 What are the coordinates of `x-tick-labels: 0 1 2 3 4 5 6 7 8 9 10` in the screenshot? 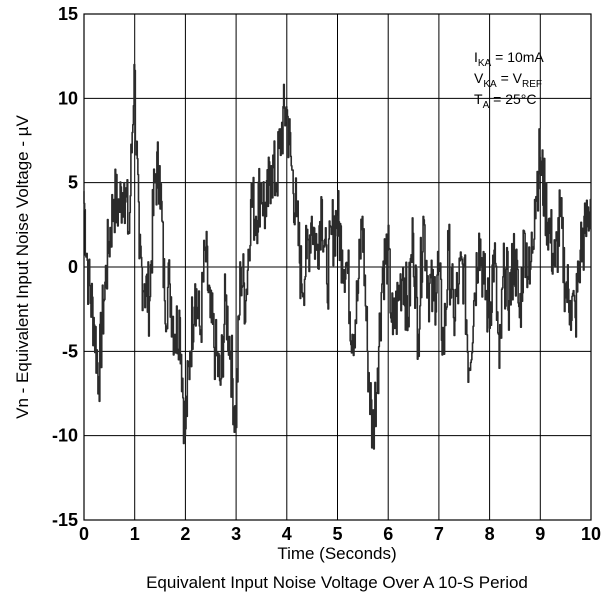 It's located at (340, 534).